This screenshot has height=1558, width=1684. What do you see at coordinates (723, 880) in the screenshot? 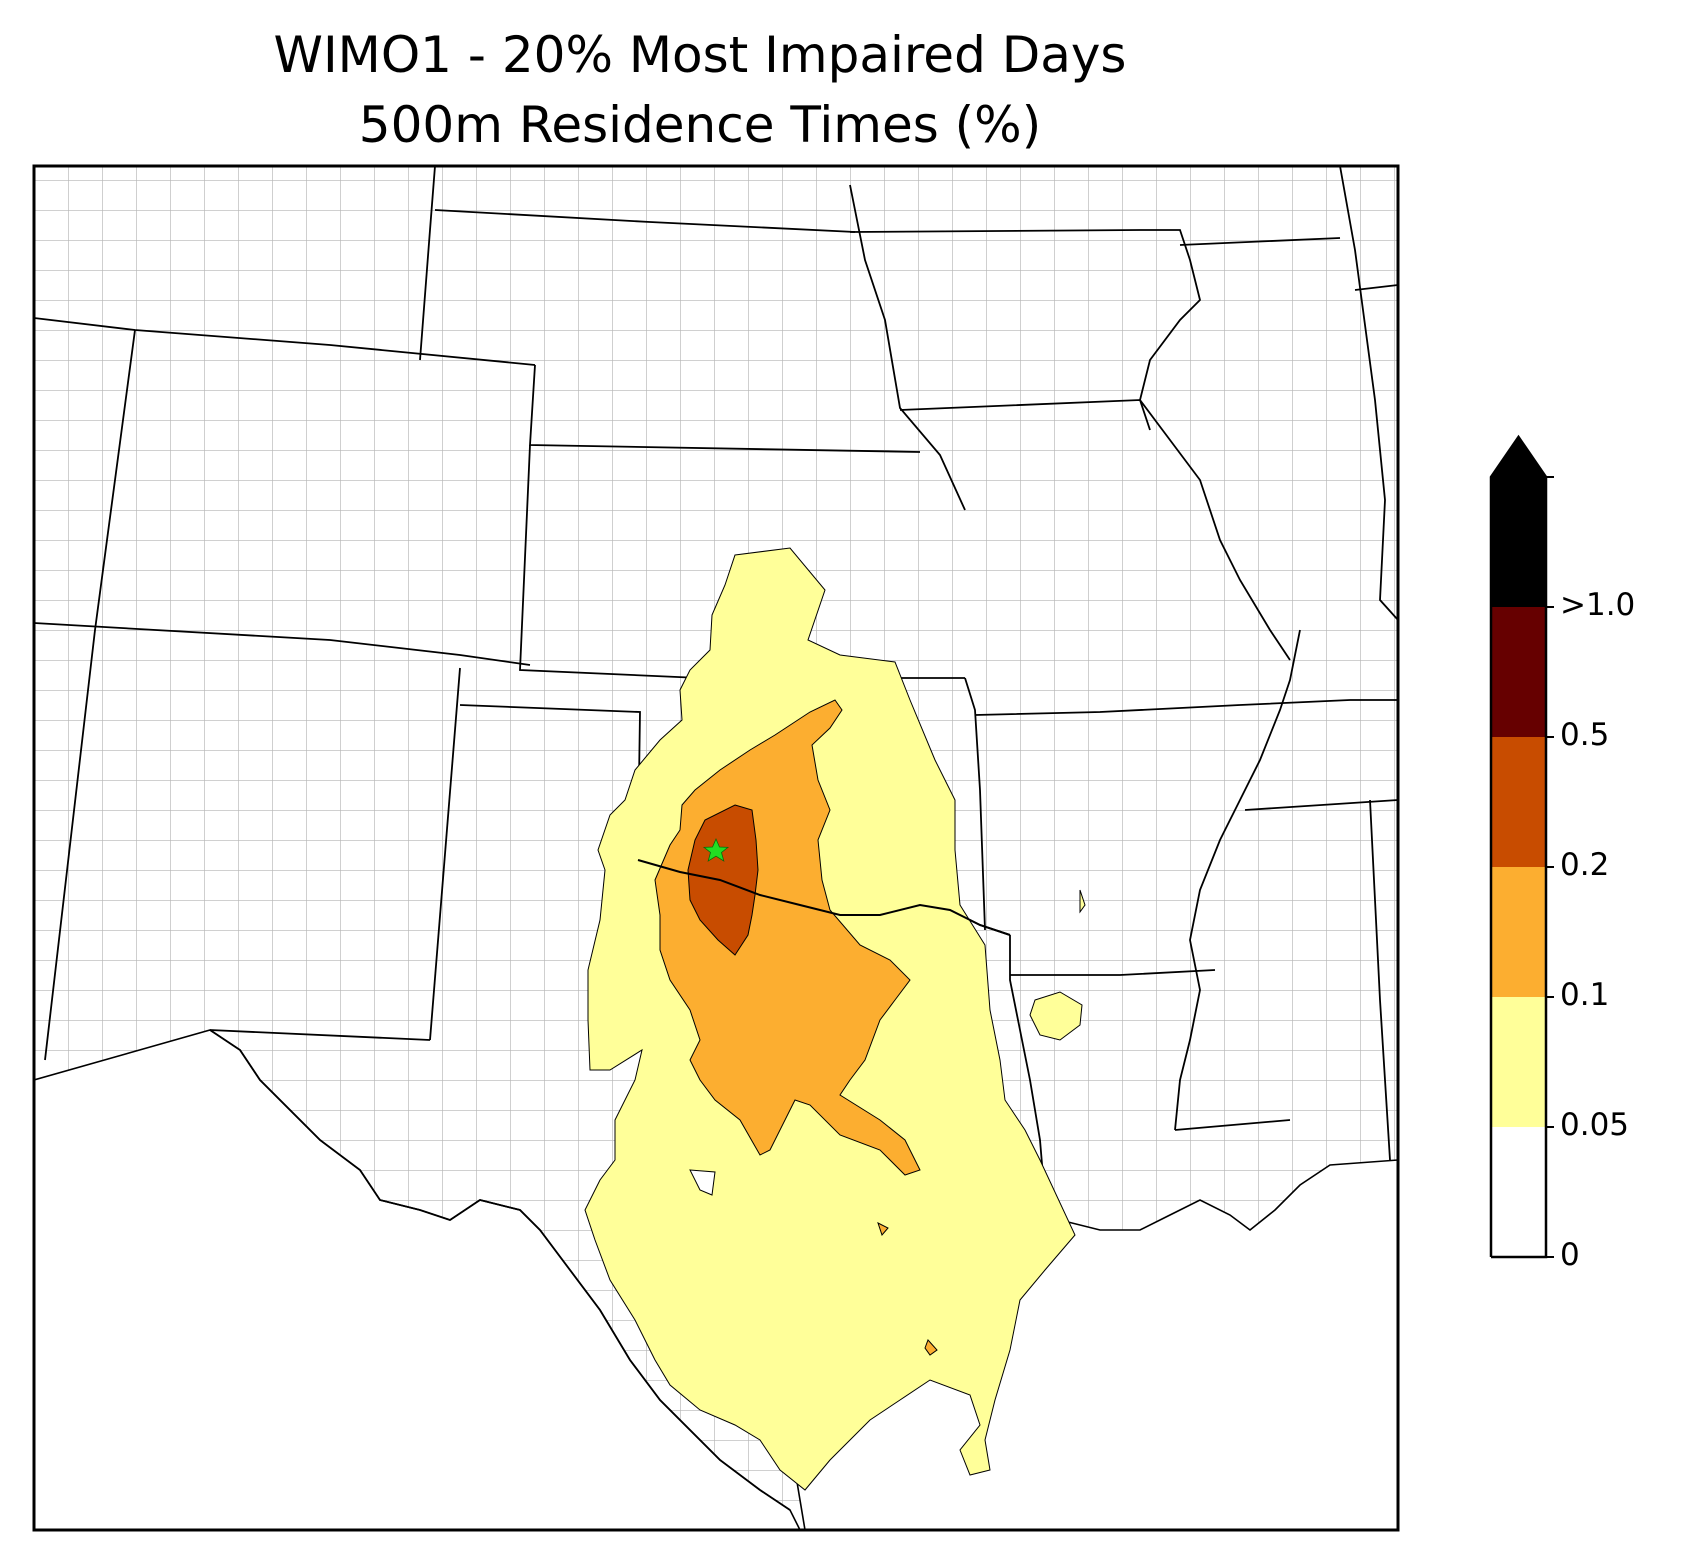
I see `contour-0.2-to-0.5` at bounding box center [723, 880].